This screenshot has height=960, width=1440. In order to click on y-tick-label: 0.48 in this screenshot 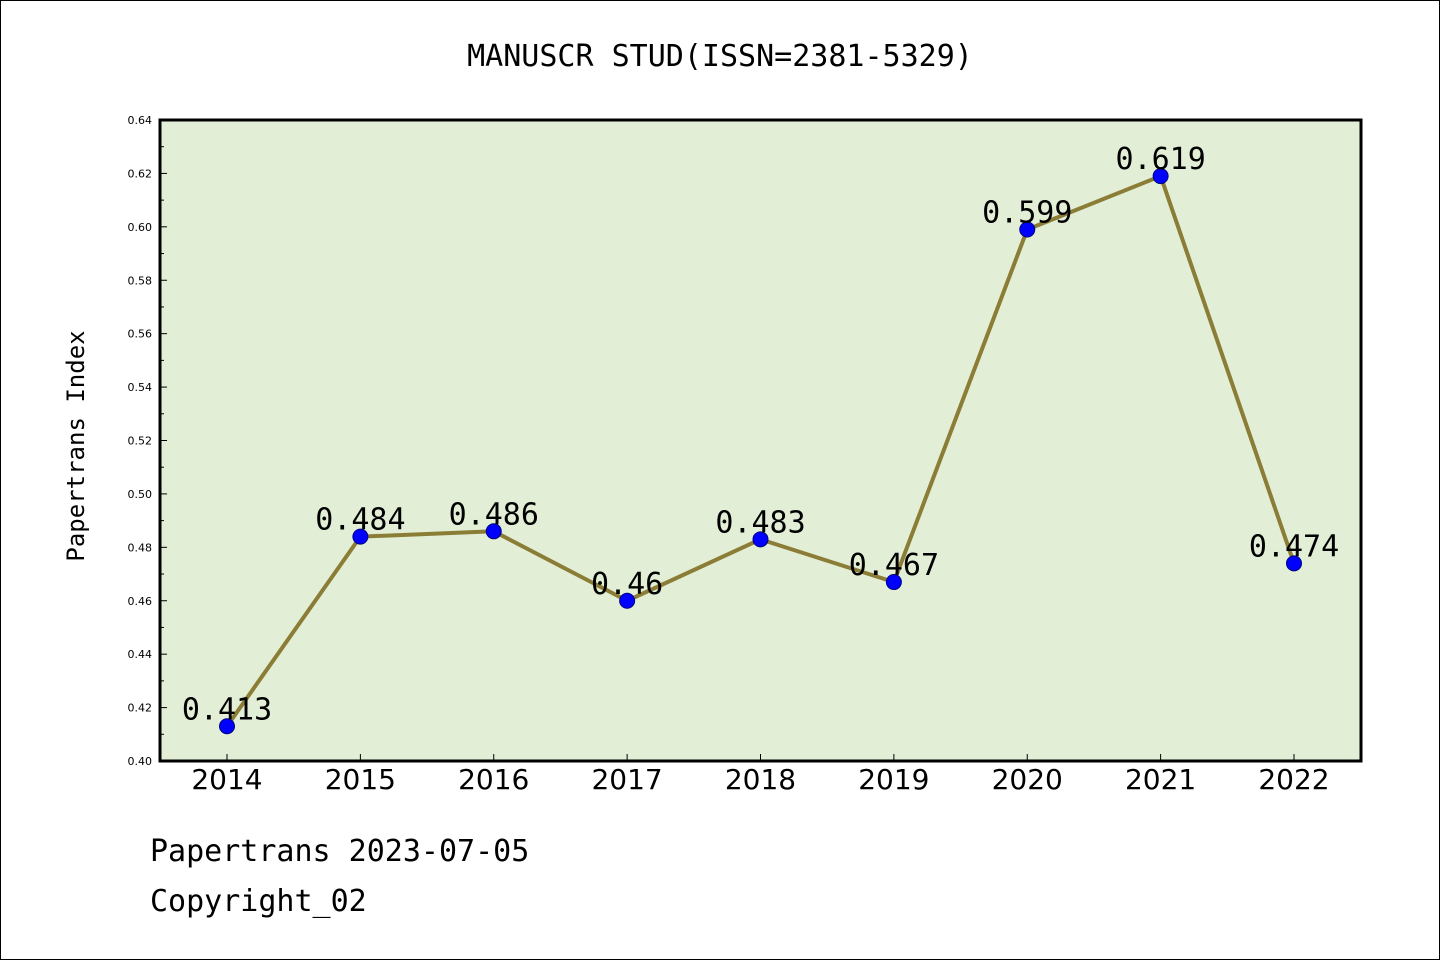, I will do `click(140, 547)`.